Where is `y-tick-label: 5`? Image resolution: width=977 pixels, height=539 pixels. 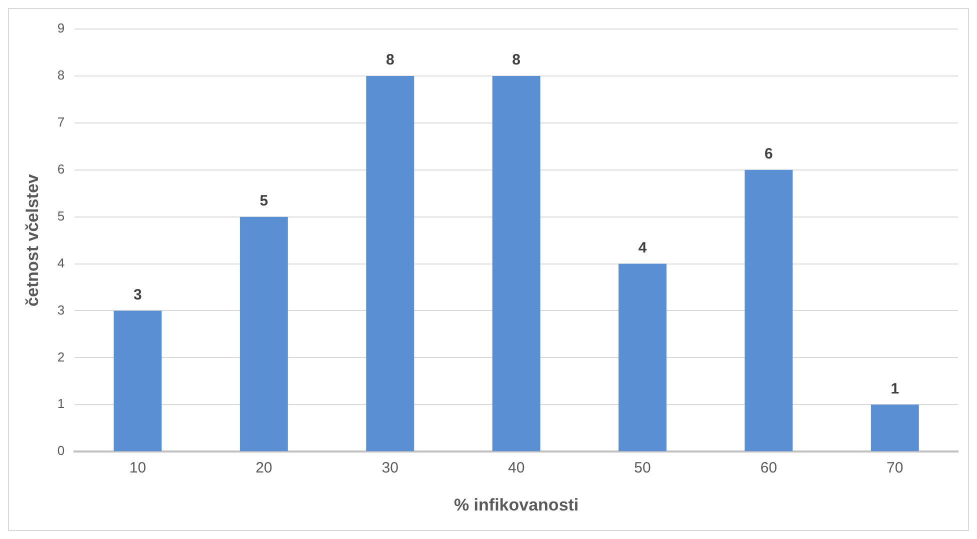 y-tick-label: 5 is located at coordinates (61, 216).